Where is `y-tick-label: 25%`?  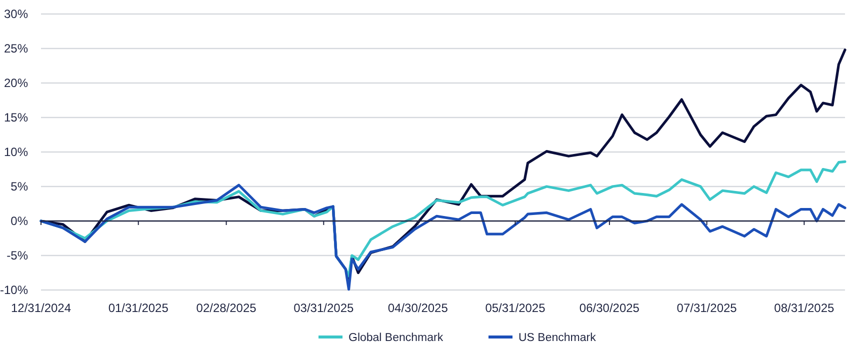
y-tick-label: 25% is located at coordinates (16, 49).